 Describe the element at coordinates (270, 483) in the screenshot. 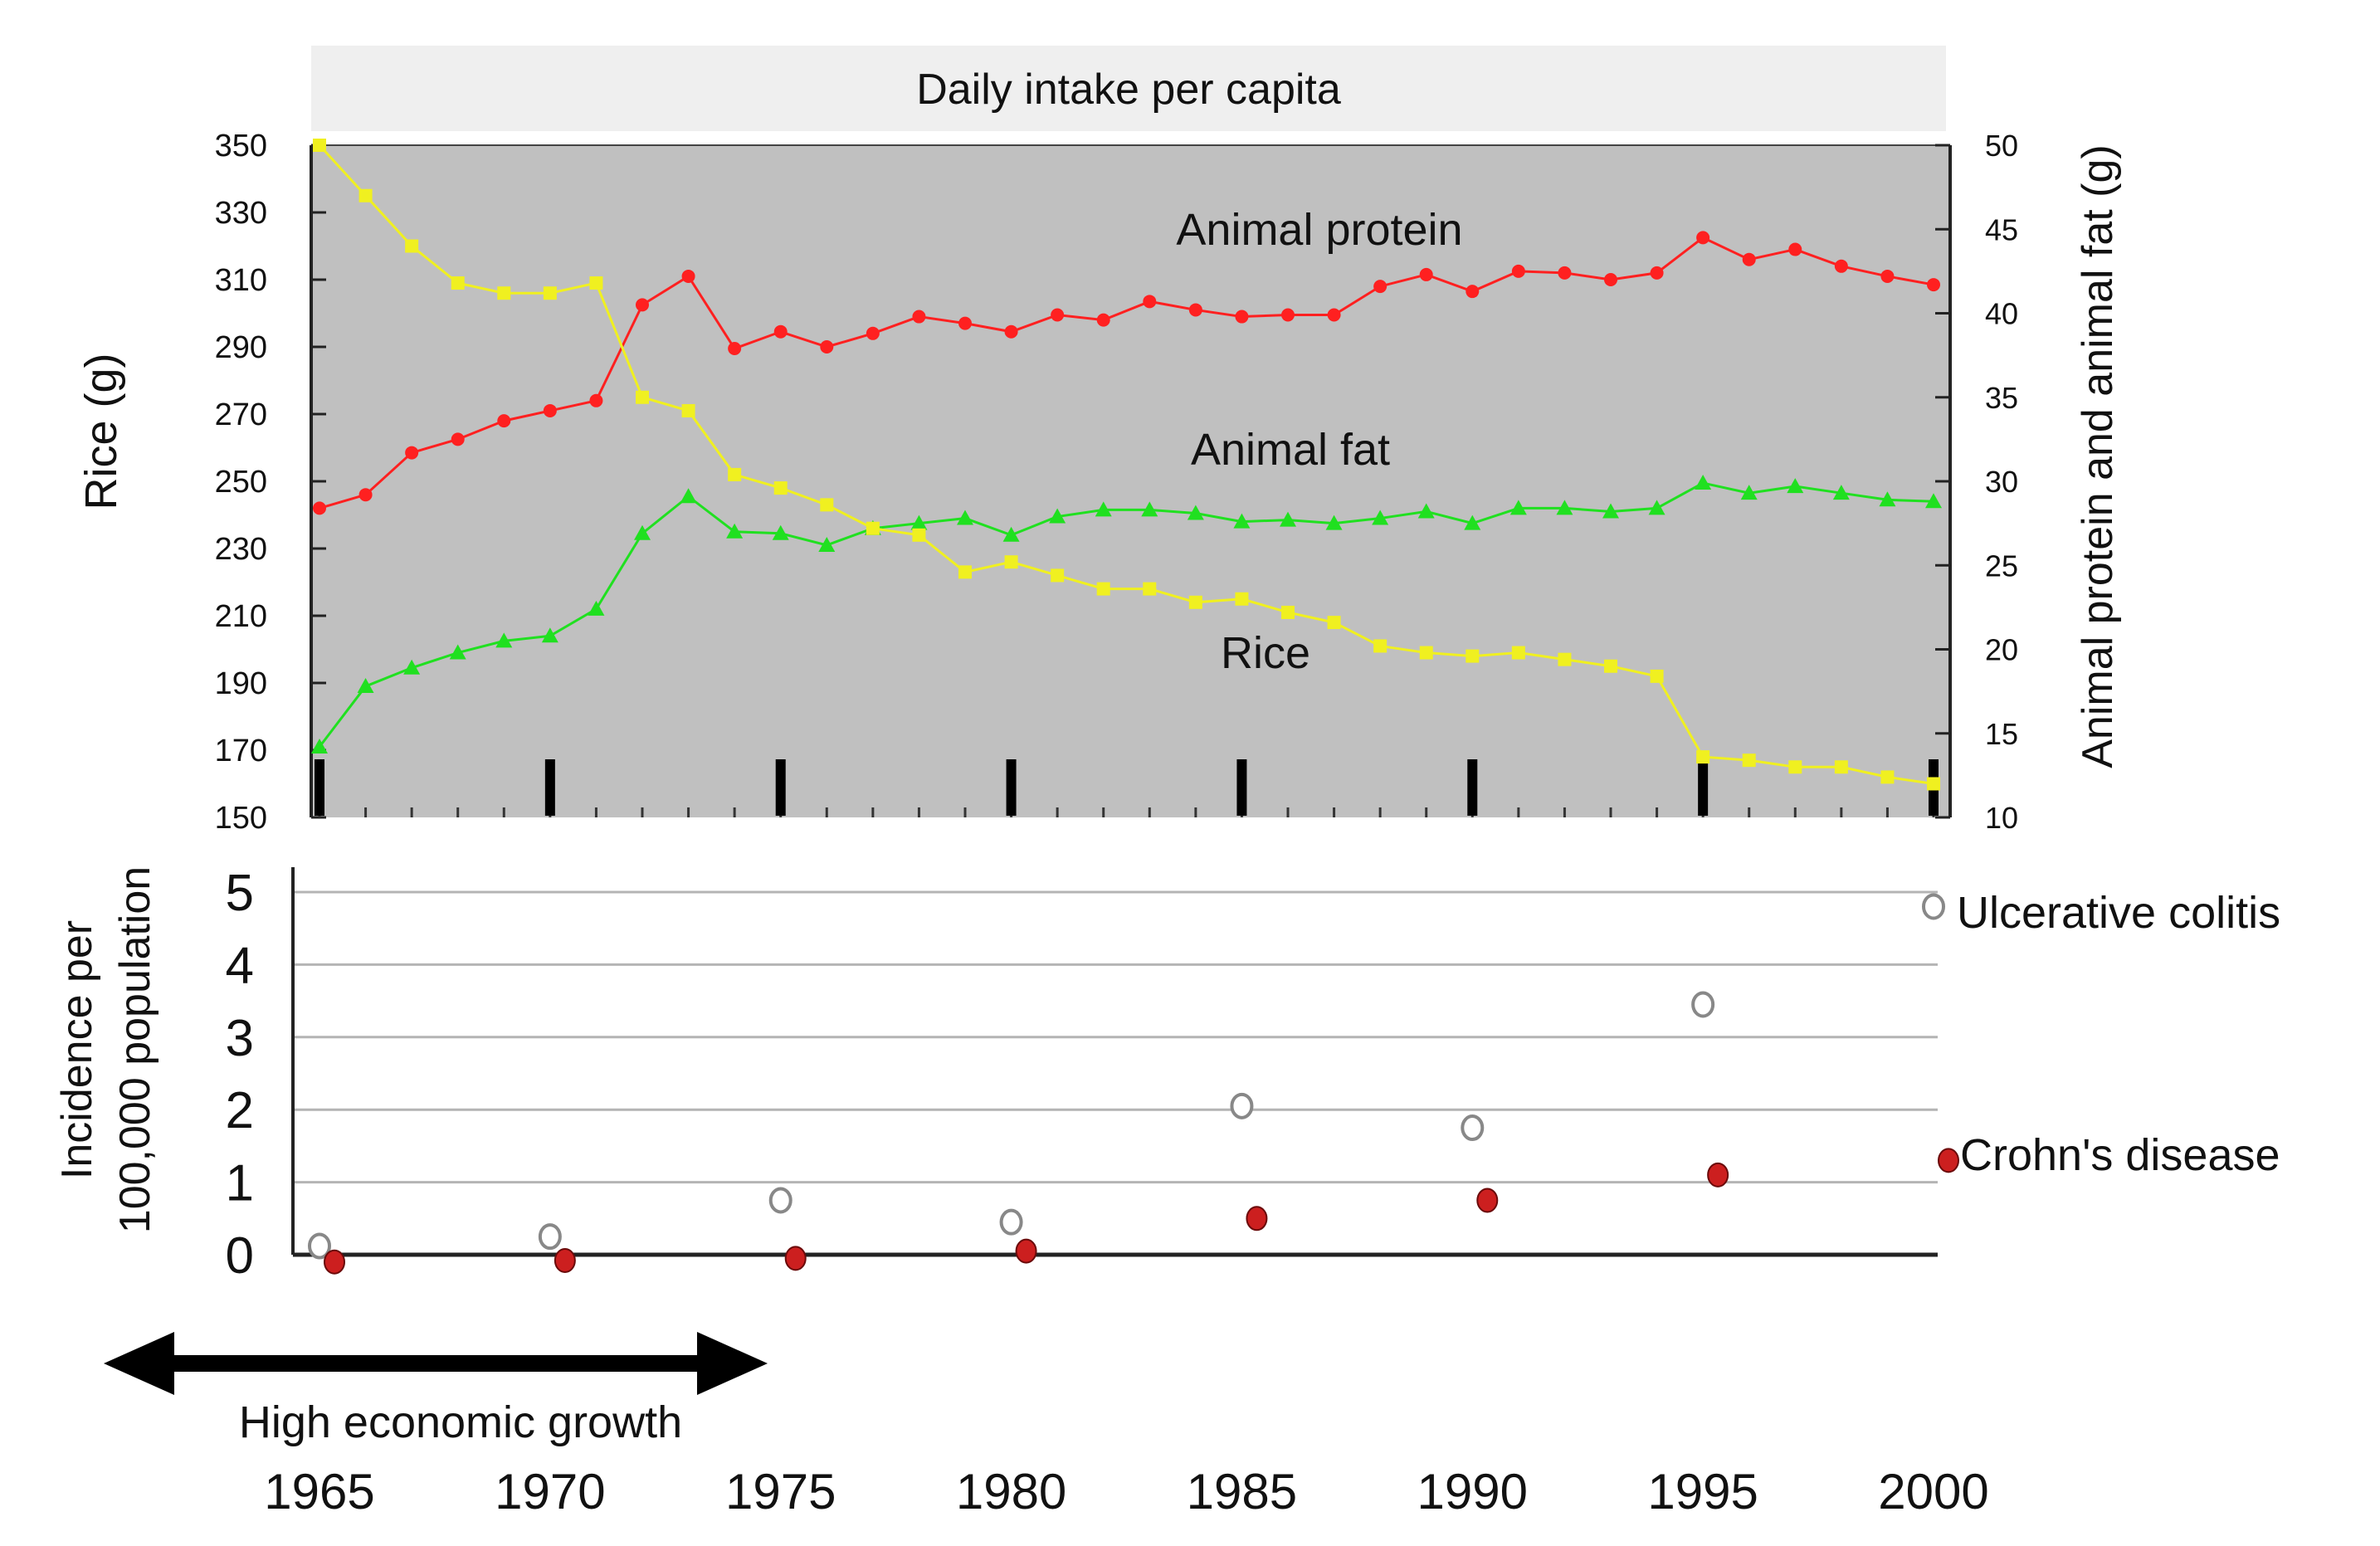

I see `left-axis-ticks: 350 330 310 290 270 250 230 210 190 170 150` at that location.